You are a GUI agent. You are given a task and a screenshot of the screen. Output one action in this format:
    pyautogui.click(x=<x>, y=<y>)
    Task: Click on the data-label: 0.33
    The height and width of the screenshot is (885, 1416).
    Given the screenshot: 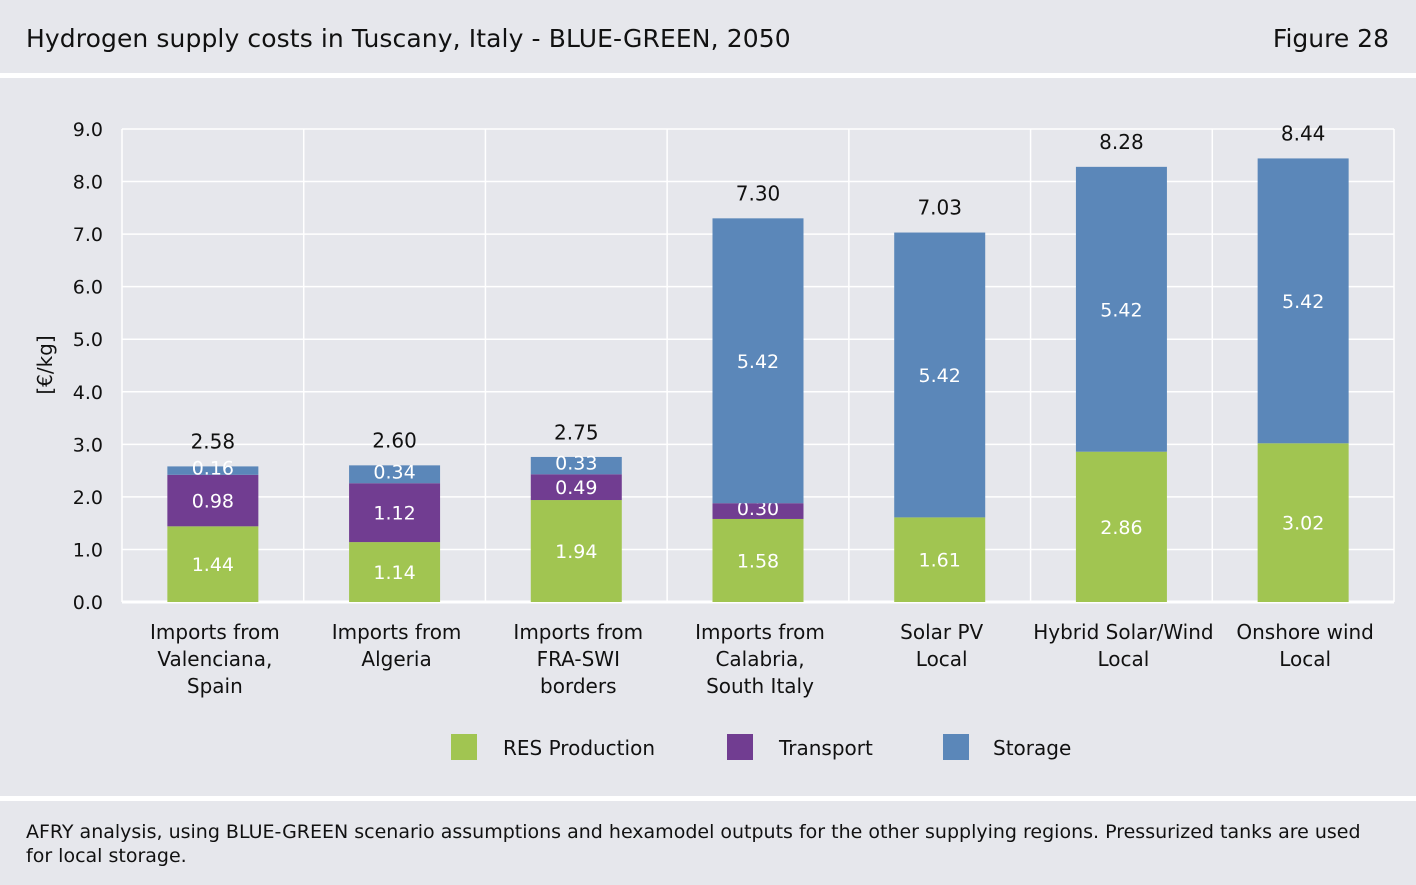 What is the action you would take?
    pyautogui.click(x=576, y=464)
    